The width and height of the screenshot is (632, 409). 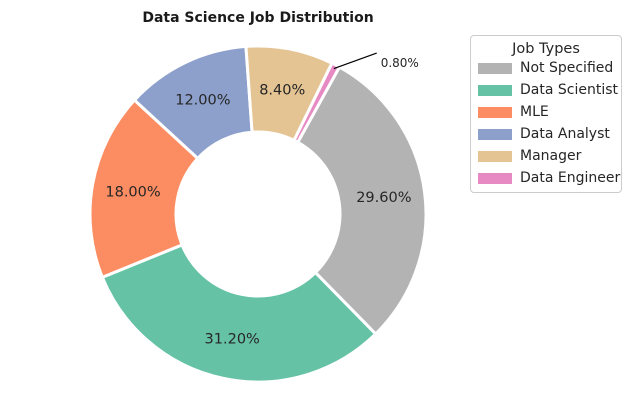 What do you see at coordinates (232, 339) in the screenshot?
I see `slice-label: 31.20%` at bounding box center [232, 339].